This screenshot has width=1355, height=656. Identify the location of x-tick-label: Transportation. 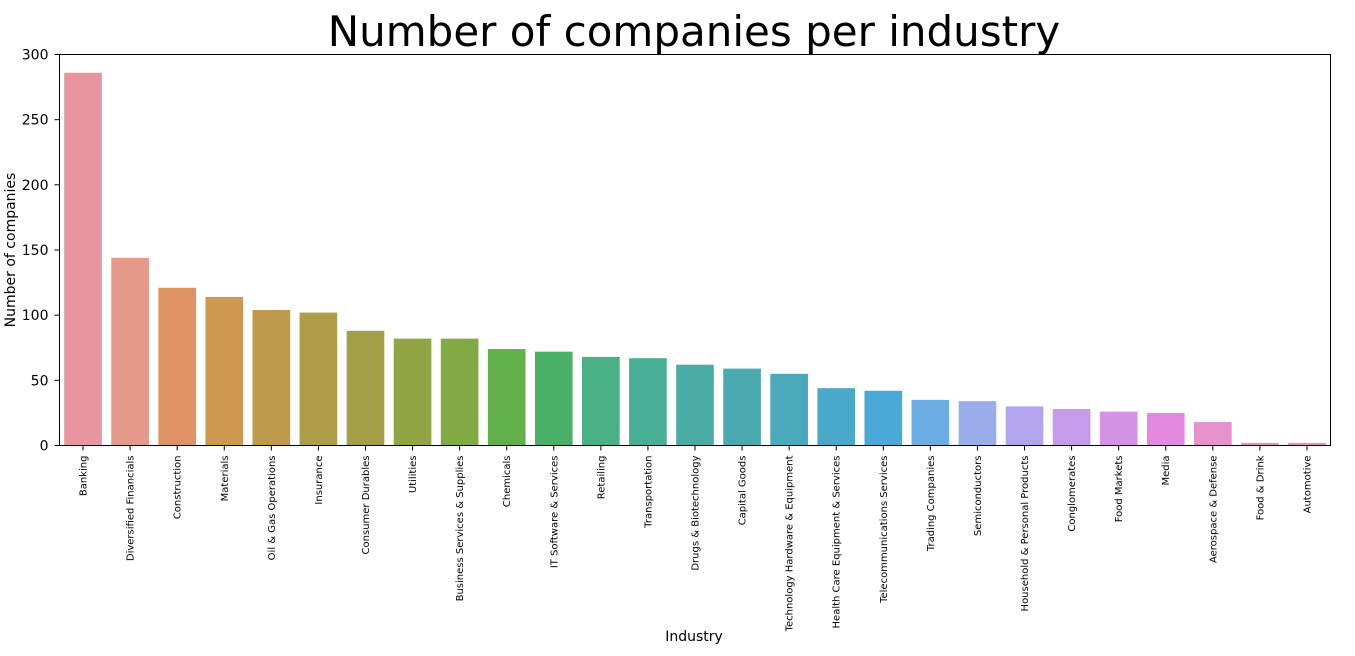
(648, 492).